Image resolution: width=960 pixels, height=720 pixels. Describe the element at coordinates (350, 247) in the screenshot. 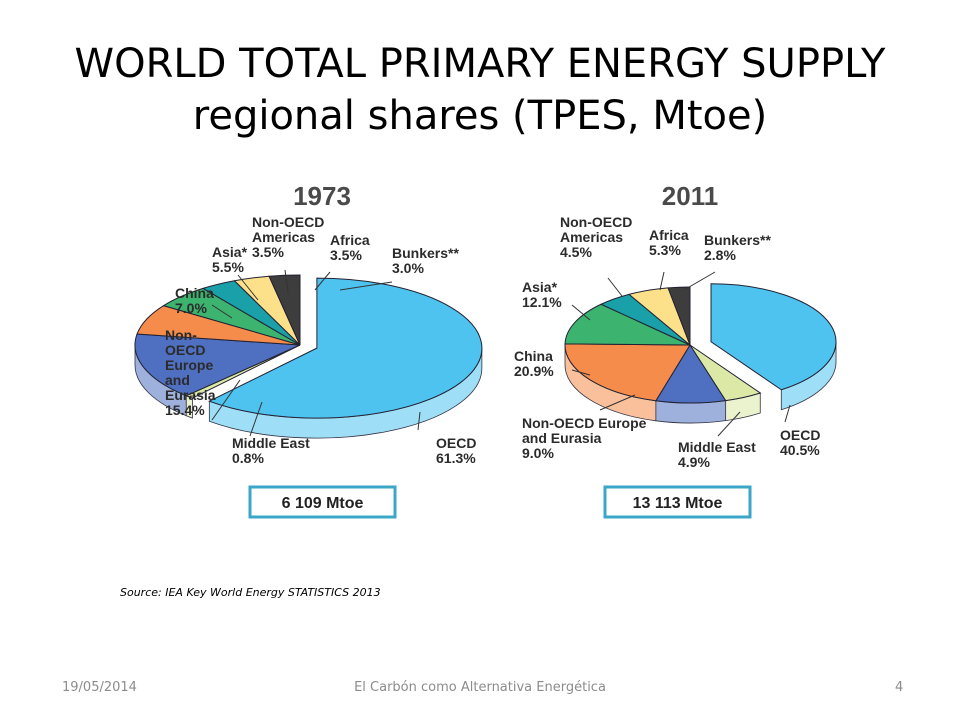

I see `slice-label-africa-1973: Africa 3.5%` at that location.